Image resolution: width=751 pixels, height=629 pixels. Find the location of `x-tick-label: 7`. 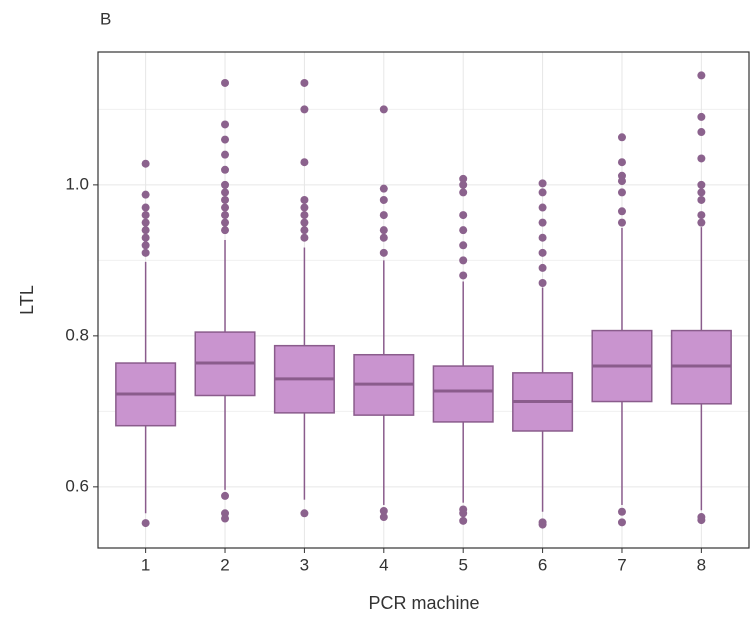

x-tick-label: 7 is located at coordinates (621, 564).